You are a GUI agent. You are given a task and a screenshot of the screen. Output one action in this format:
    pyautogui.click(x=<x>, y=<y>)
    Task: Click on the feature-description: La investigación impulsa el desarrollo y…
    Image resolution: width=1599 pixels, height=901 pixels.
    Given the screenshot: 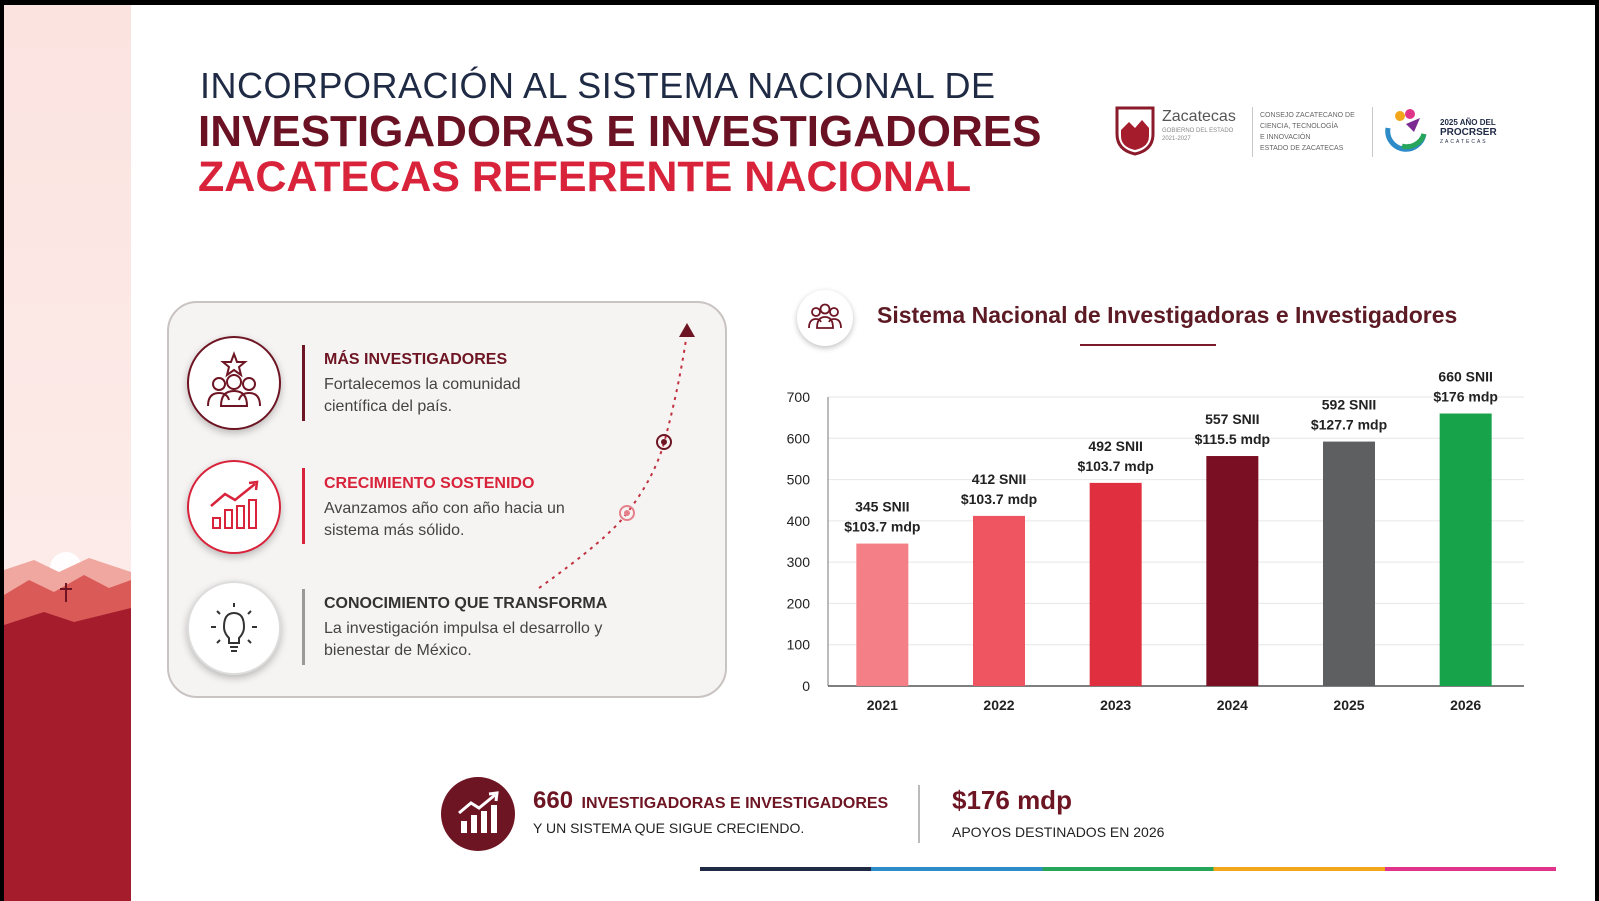 What is the action you would take?
    pyautogui.click(x=463, y=639)
    